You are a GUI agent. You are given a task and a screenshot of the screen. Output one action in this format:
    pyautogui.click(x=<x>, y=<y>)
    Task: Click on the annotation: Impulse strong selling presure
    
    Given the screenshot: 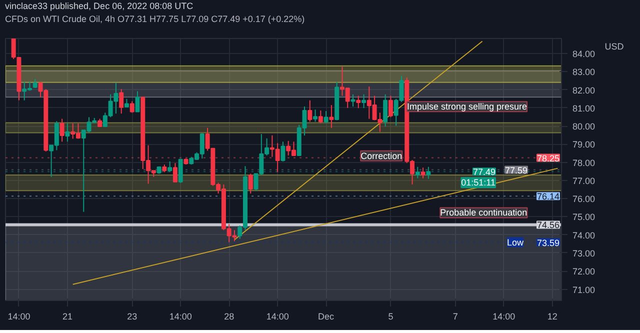 What is the action you would take?
    pyautogui.click(x=467, y=107)
    